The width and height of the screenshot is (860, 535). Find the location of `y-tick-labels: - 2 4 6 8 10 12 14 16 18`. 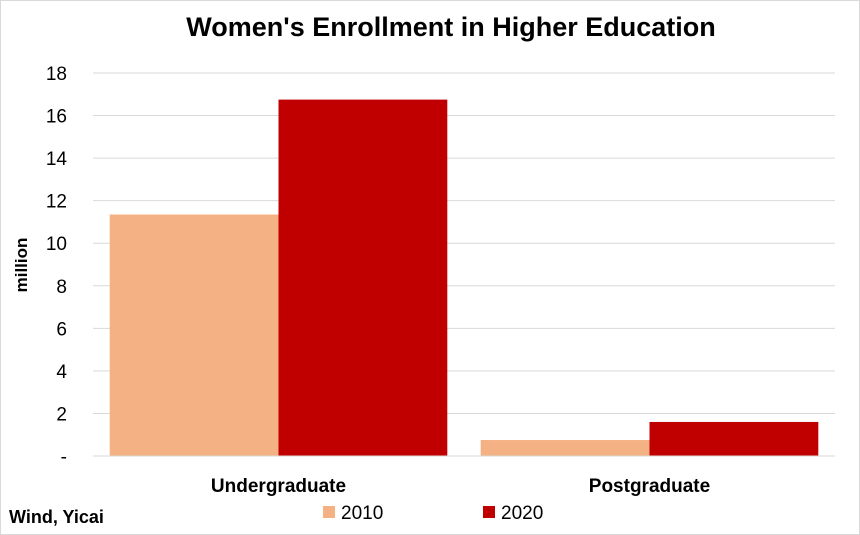

y-tick-labels: - 2 4 6 8 10 12 14 16 18 is located at coordinates (57, 266).